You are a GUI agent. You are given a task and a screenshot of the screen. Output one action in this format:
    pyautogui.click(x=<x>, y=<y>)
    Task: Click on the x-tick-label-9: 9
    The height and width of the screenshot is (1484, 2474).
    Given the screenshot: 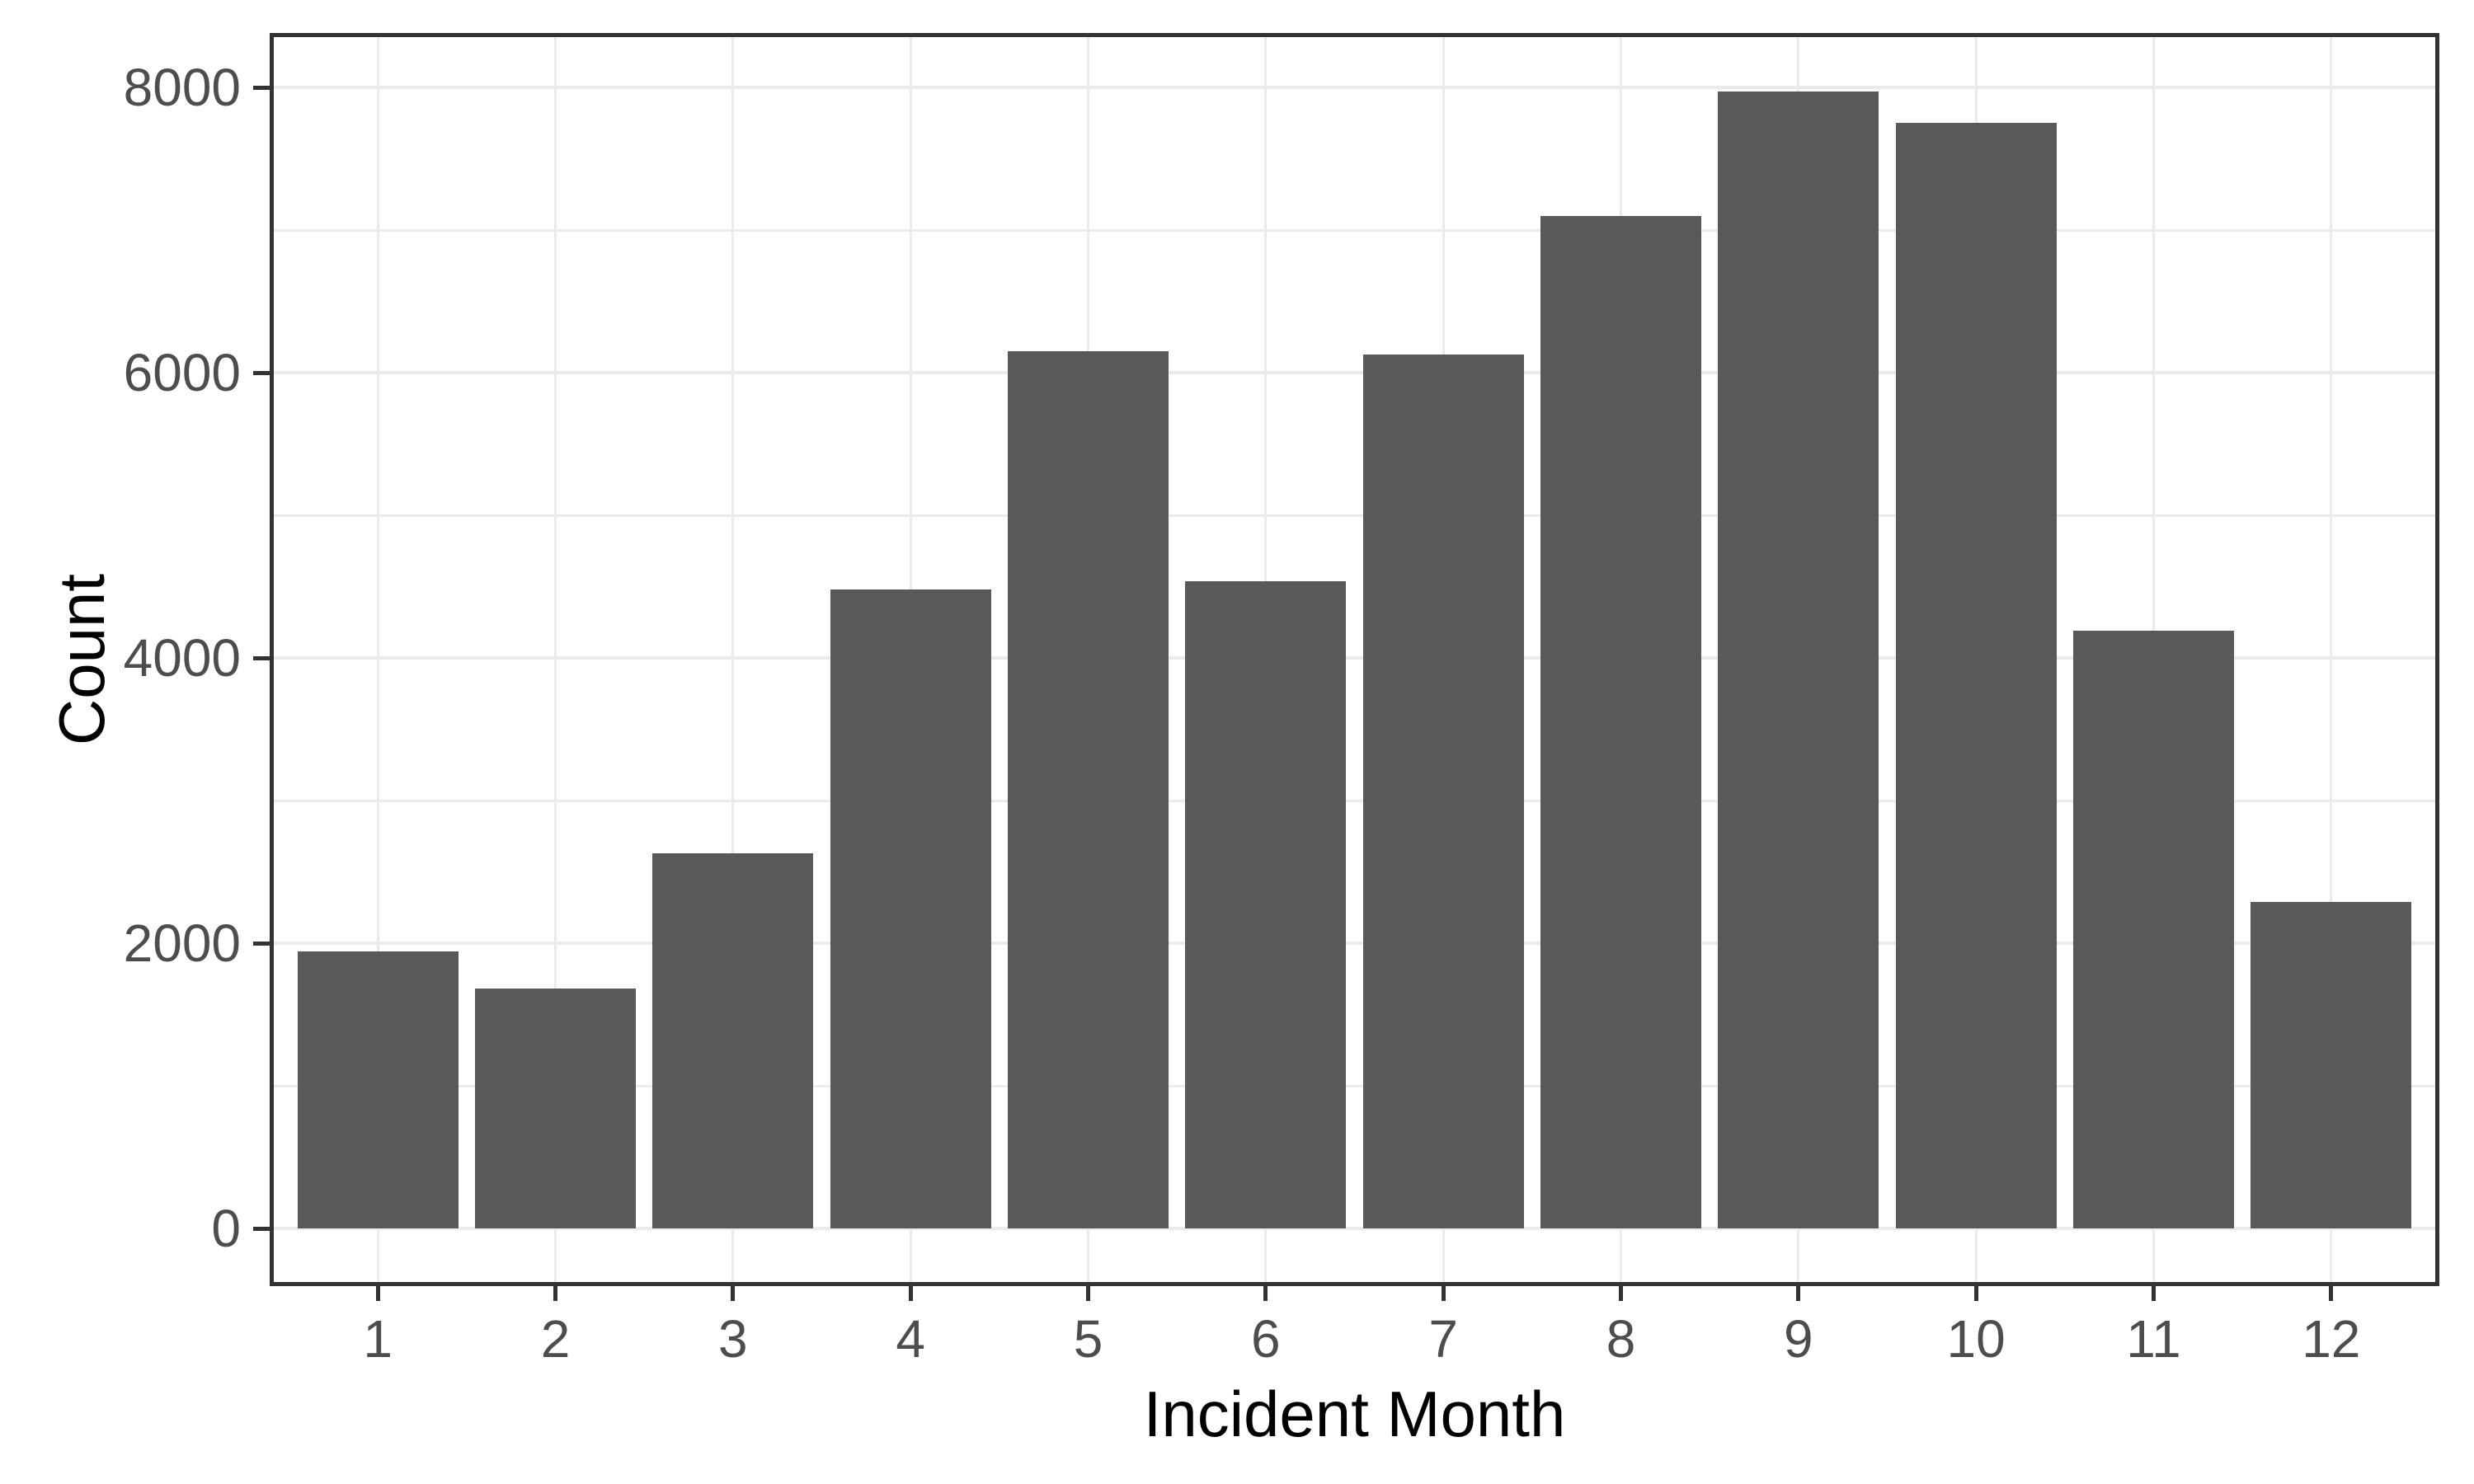 What is the action you would take?
    pyautogui.click(x=1798, y=1339)
    